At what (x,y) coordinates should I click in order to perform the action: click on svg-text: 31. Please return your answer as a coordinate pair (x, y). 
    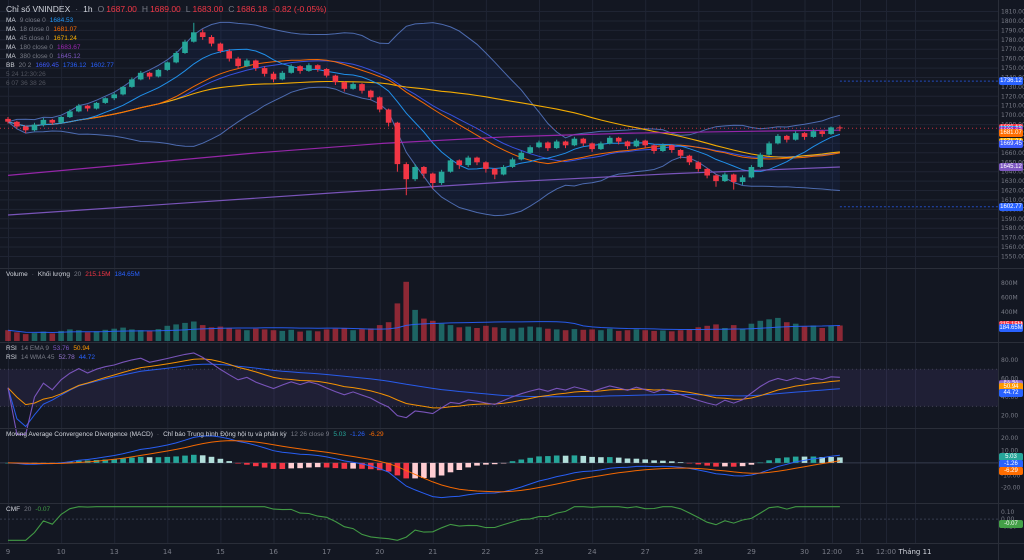
    Looking at the image, I should click on (860, 552).